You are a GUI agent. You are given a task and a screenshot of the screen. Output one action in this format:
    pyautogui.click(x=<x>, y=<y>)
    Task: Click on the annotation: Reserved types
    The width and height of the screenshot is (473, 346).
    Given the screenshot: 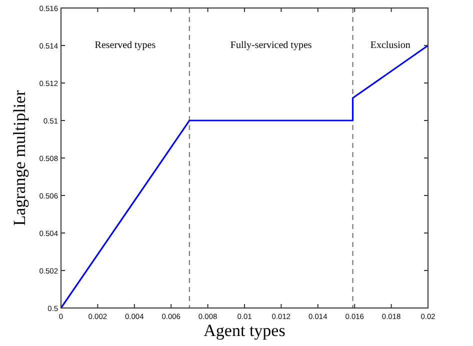 What is the action you would take?
    pyautogui.click(x=125, y=45)
    